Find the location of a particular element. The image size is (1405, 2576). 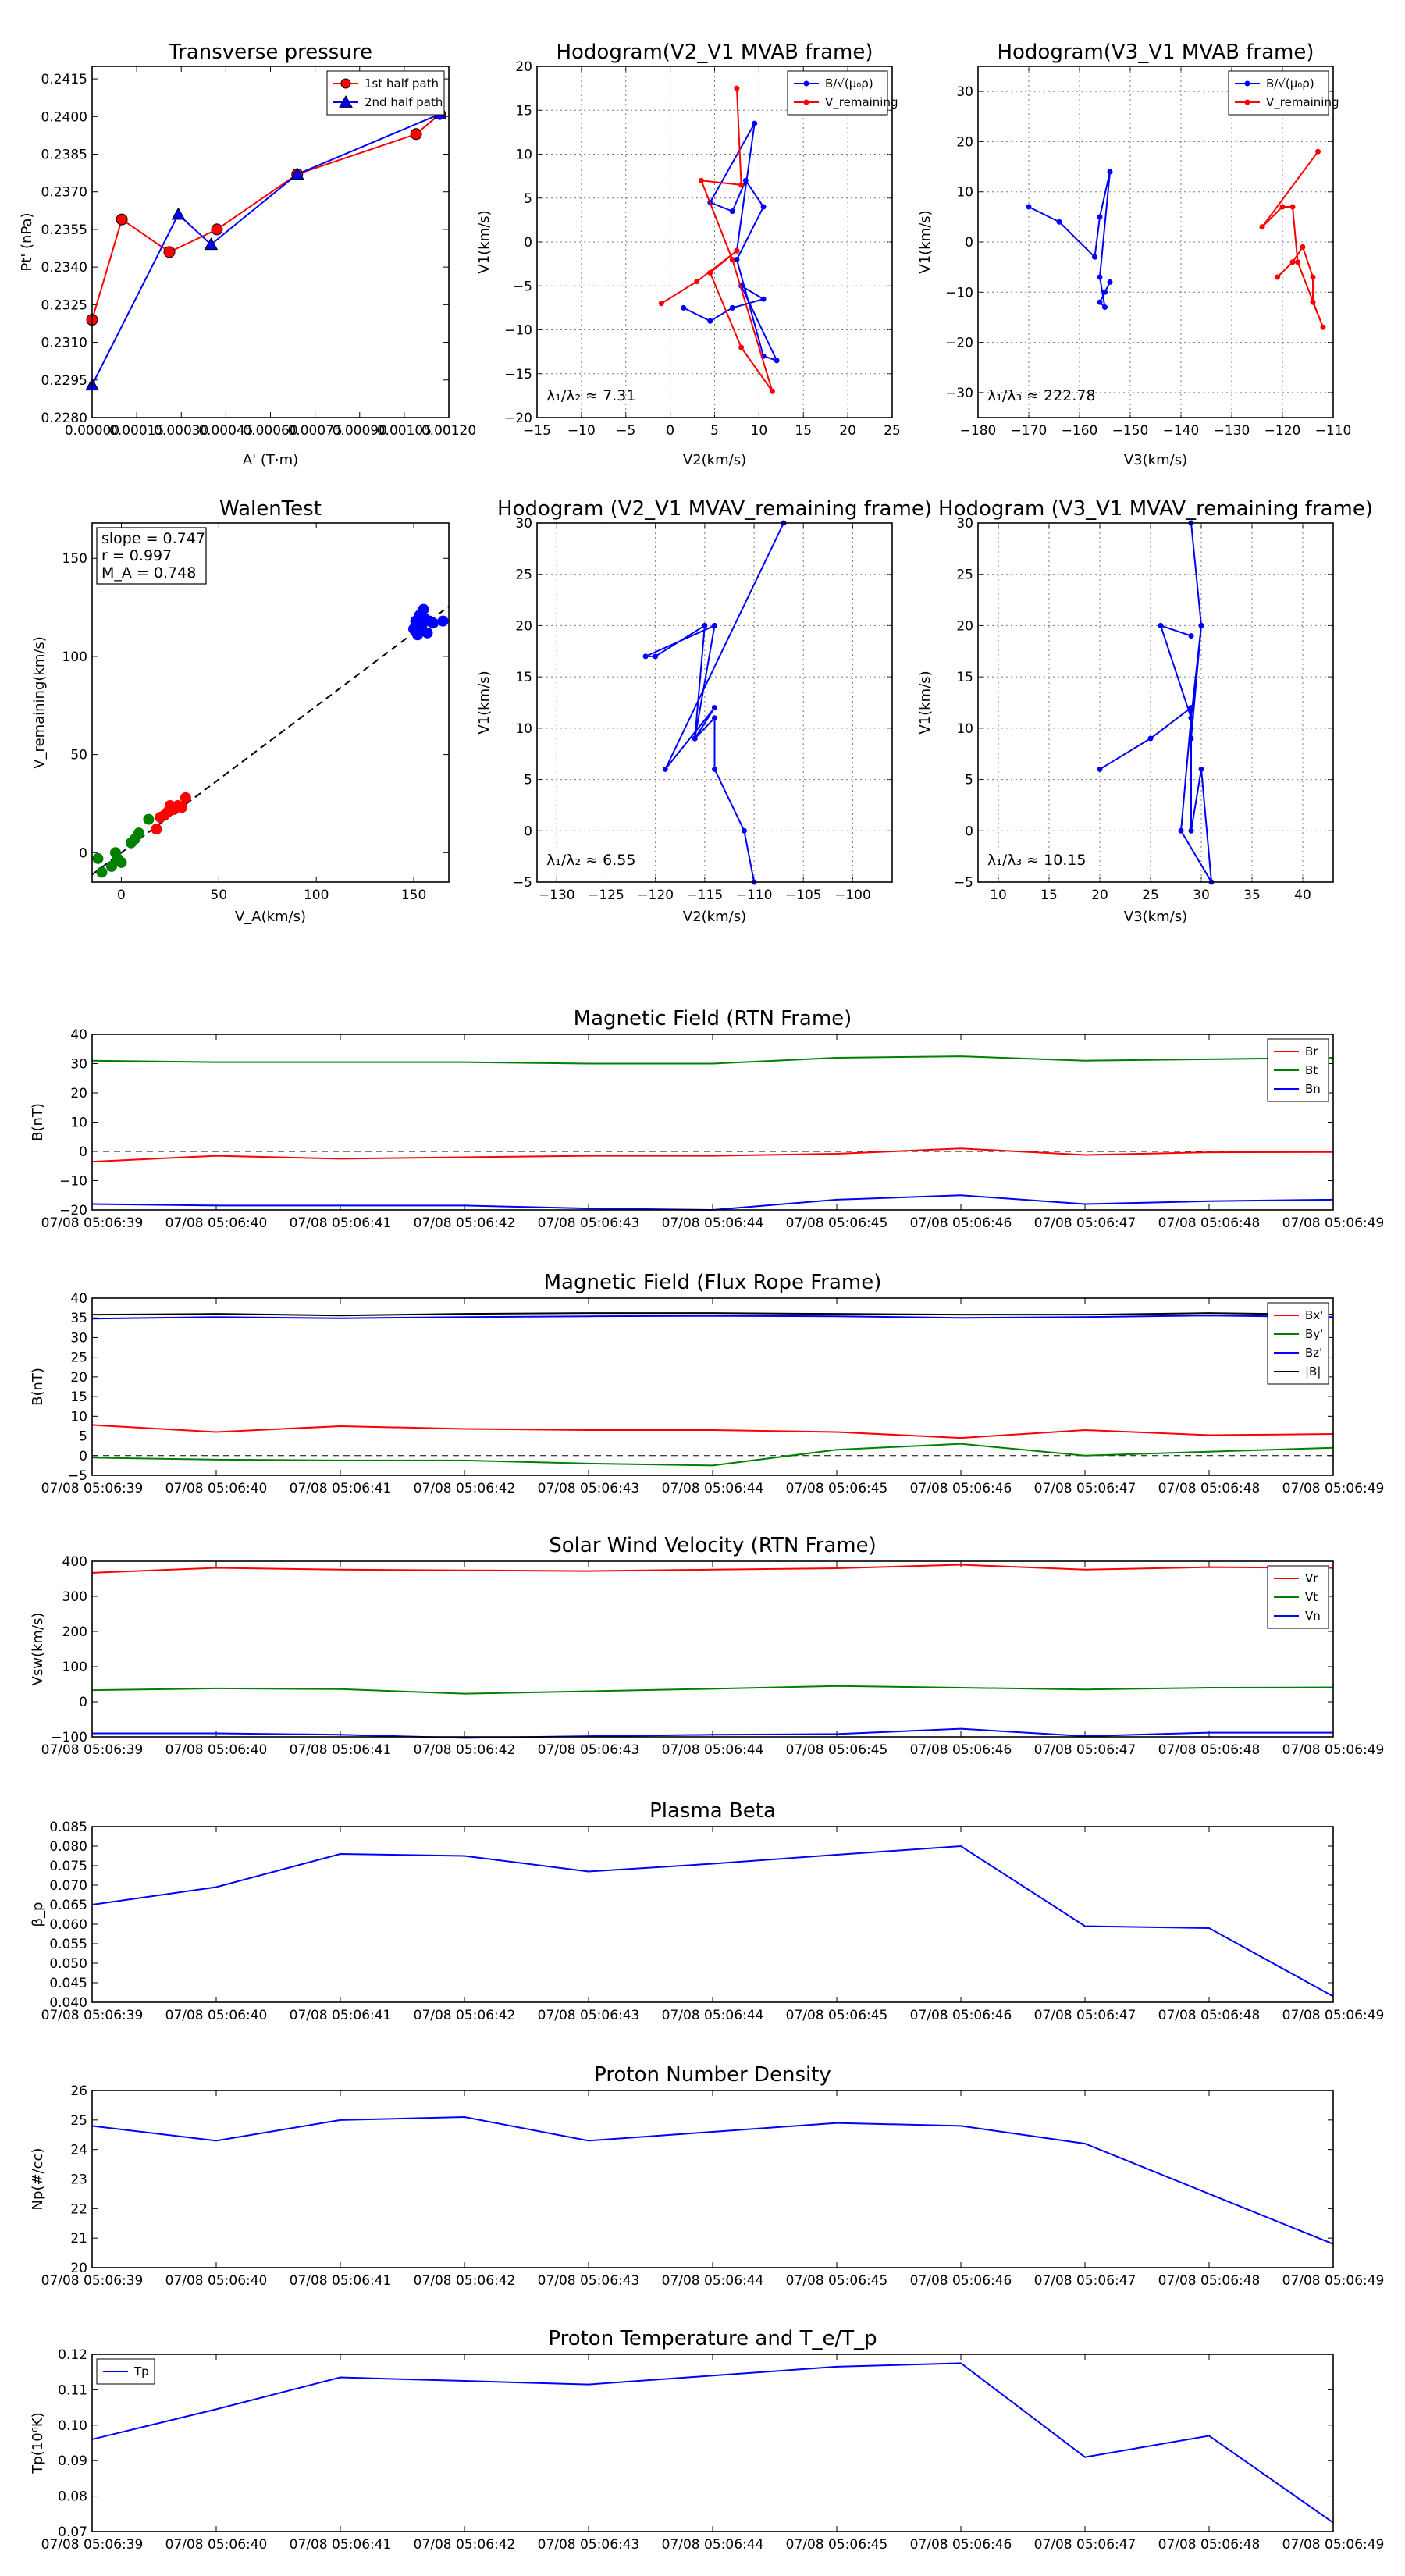

series-V_remaining is located at coordinates (716, 240).